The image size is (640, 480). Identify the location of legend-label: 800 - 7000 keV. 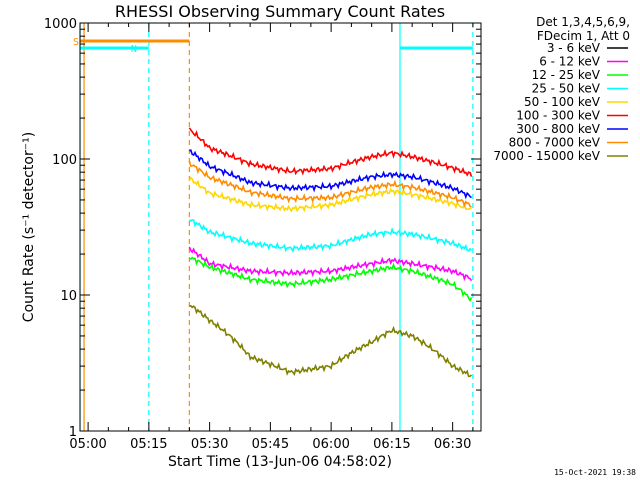
(555, 143).